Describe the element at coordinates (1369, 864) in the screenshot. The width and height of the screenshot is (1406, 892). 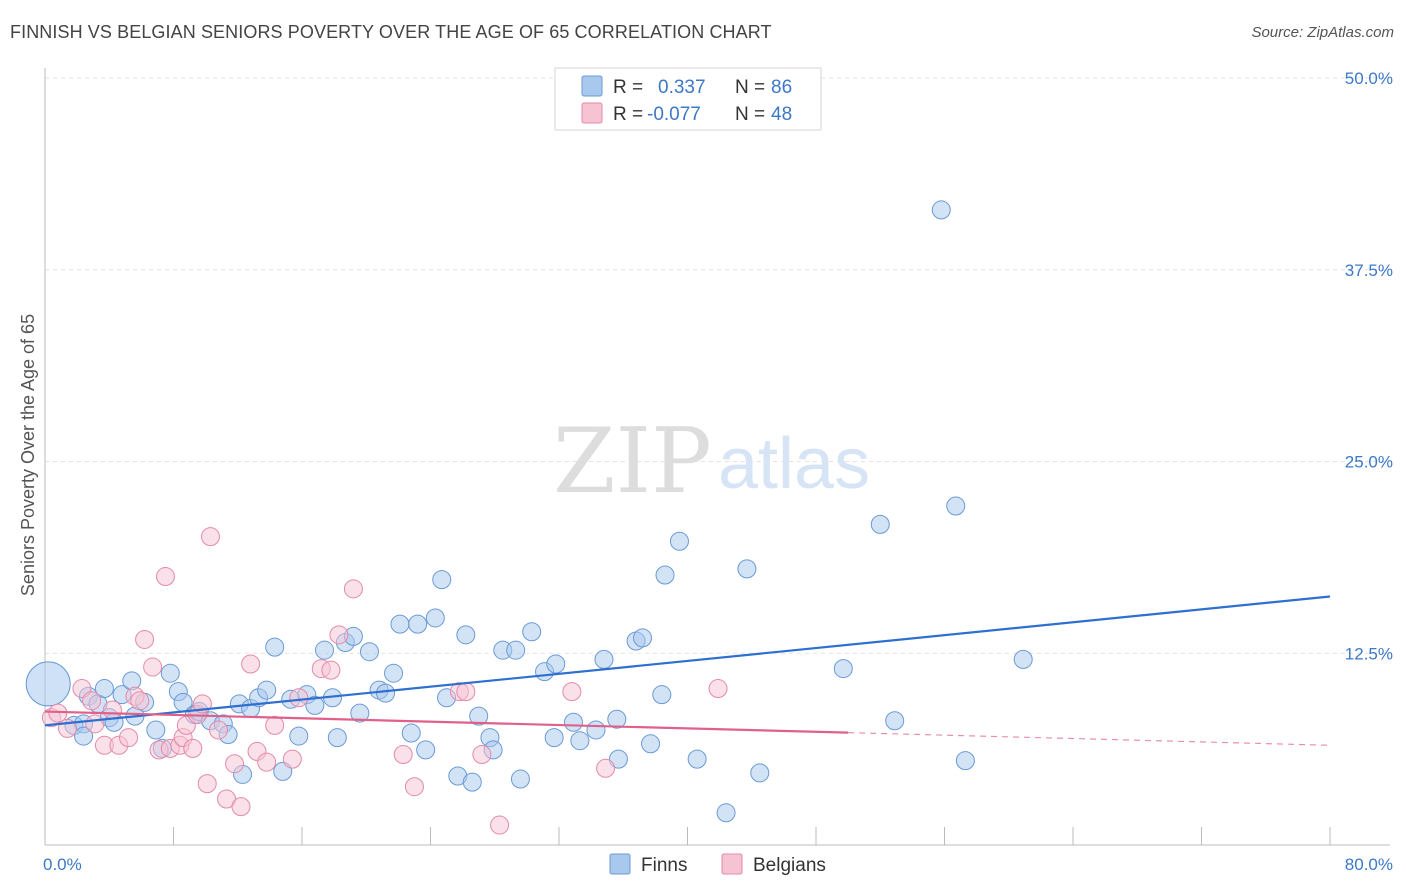
I see `x-tick-label: 80.0%` at that location.